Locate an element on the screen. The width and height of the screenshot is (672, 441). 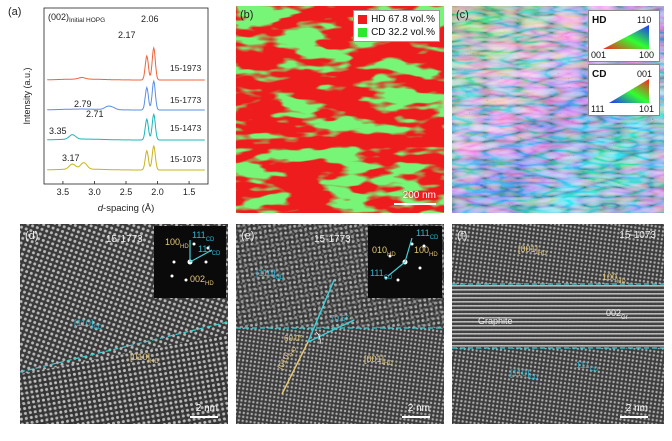
scalebar-b-label: 200 nm is located at coordinates (419, 195).